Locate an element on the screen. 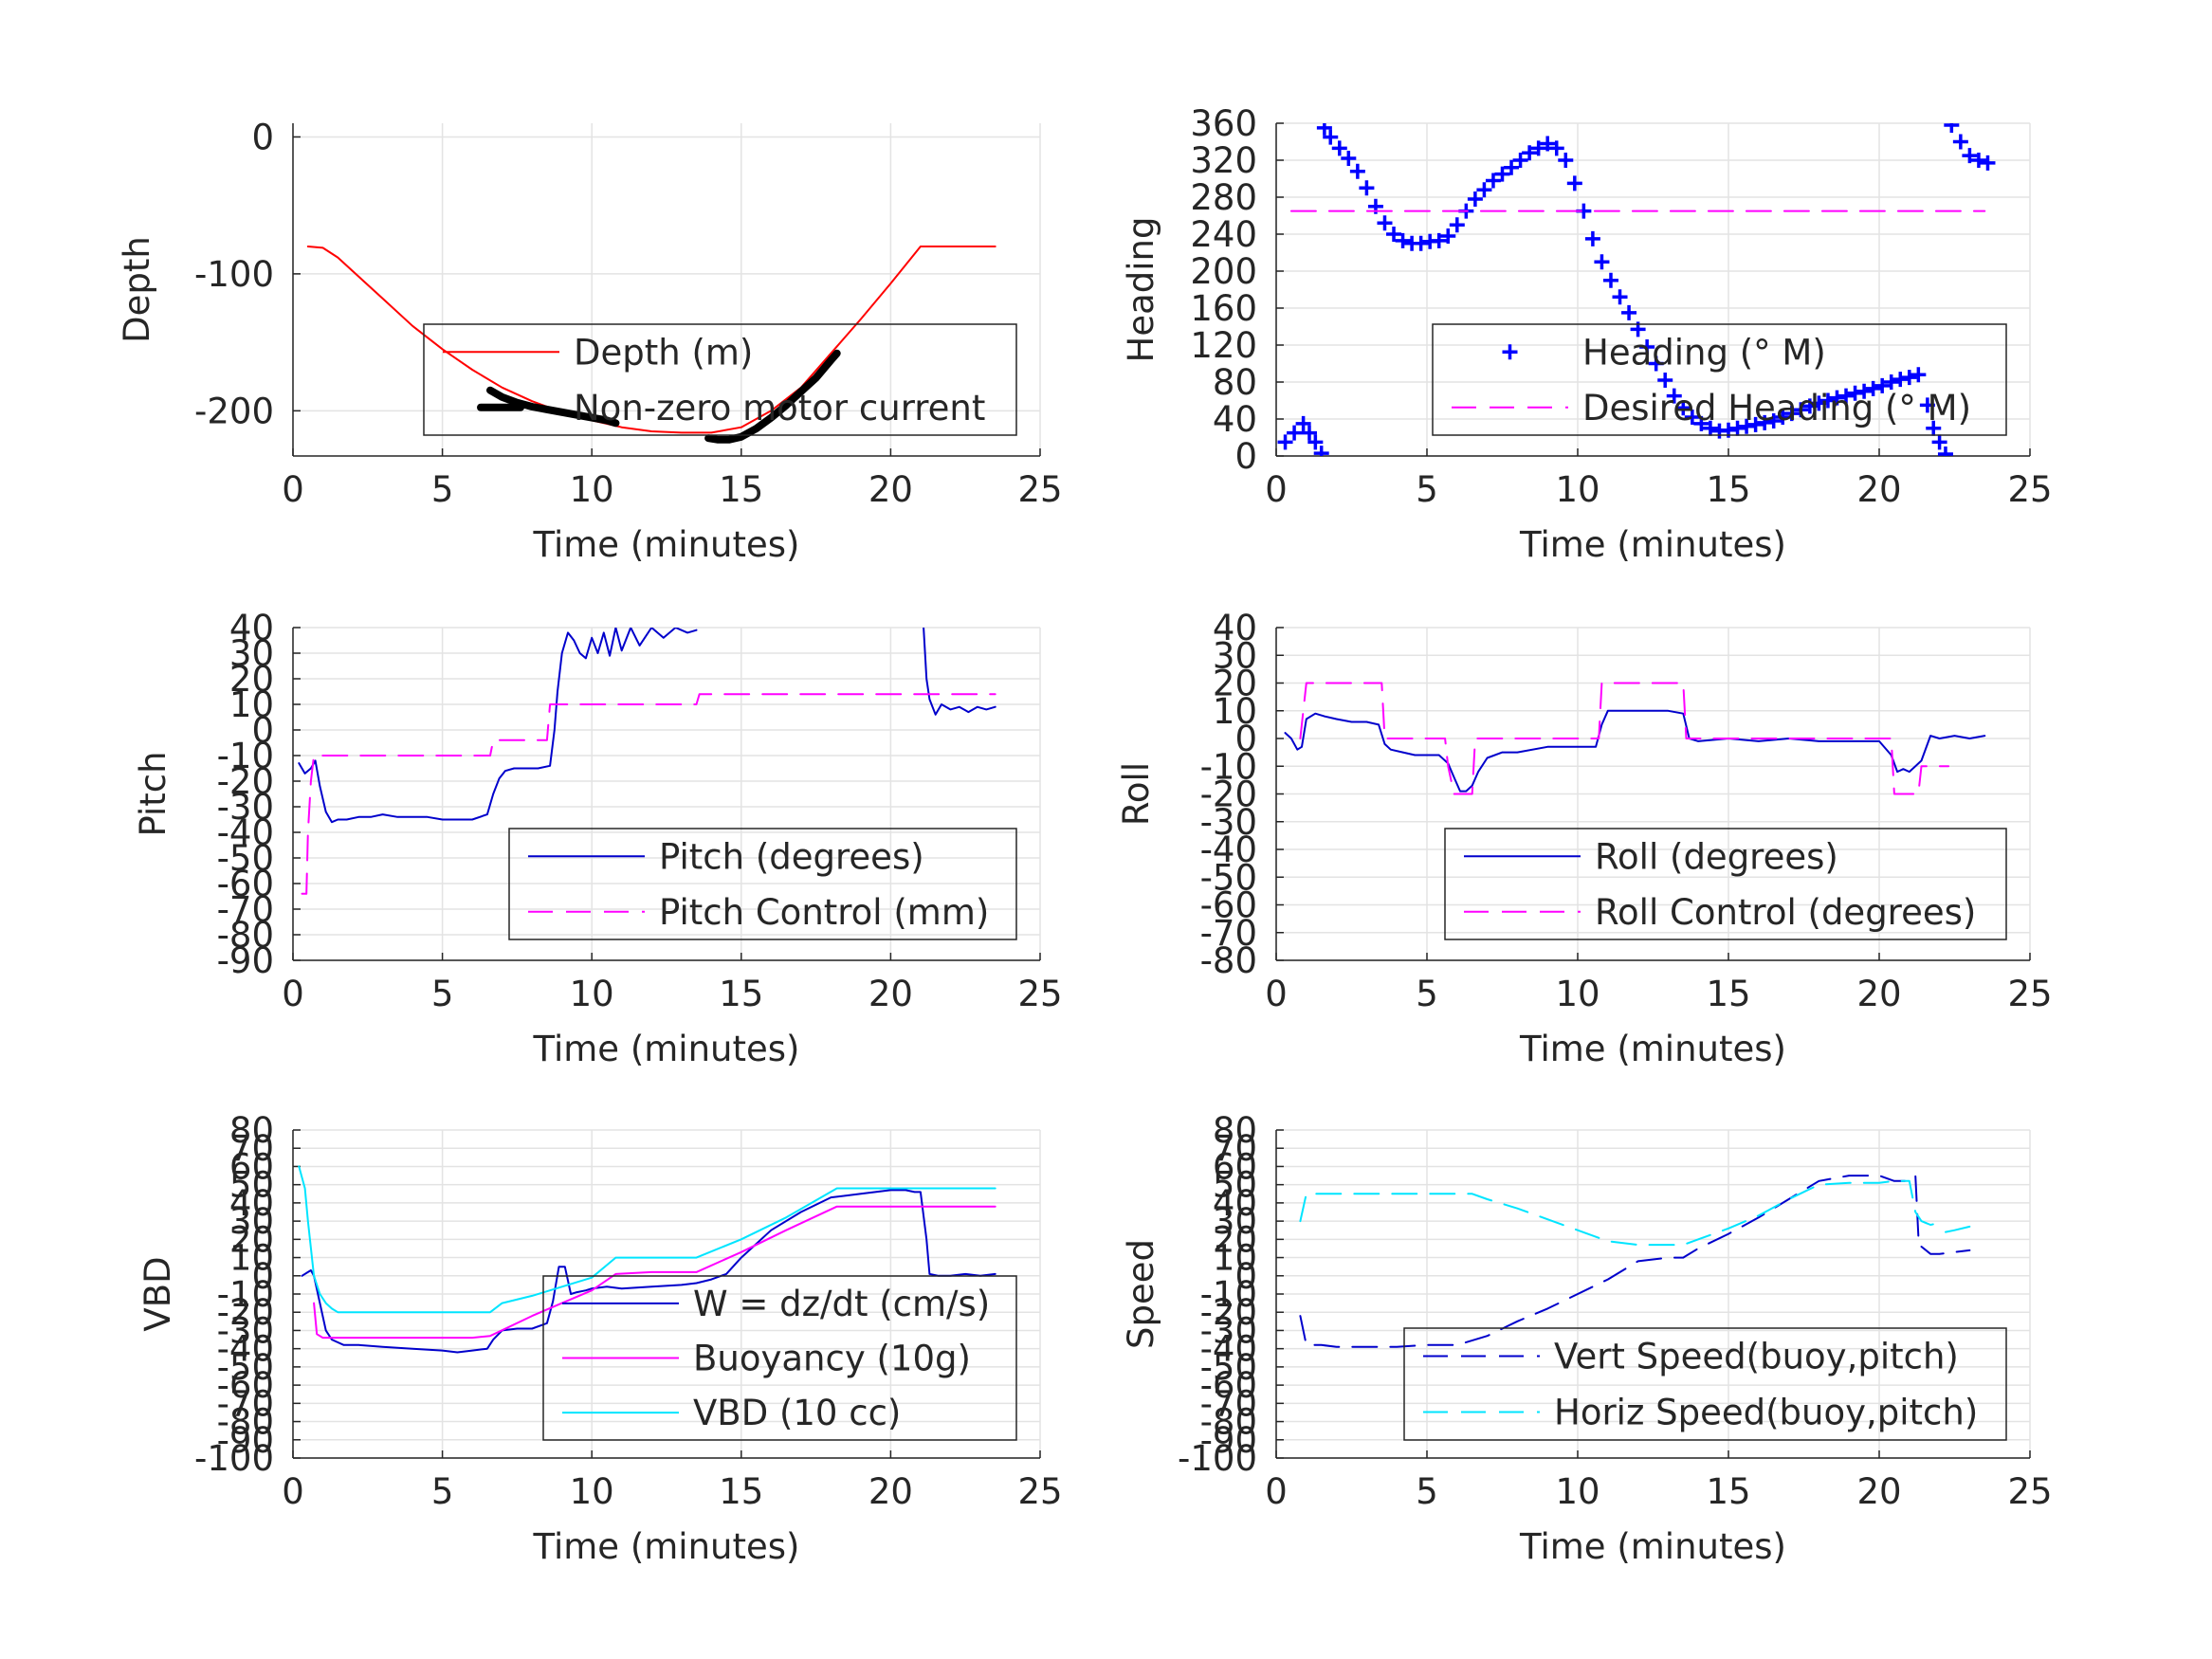 This screenshot has height=1659, width=2212. depth-grid is located at coordinates (666, 289).